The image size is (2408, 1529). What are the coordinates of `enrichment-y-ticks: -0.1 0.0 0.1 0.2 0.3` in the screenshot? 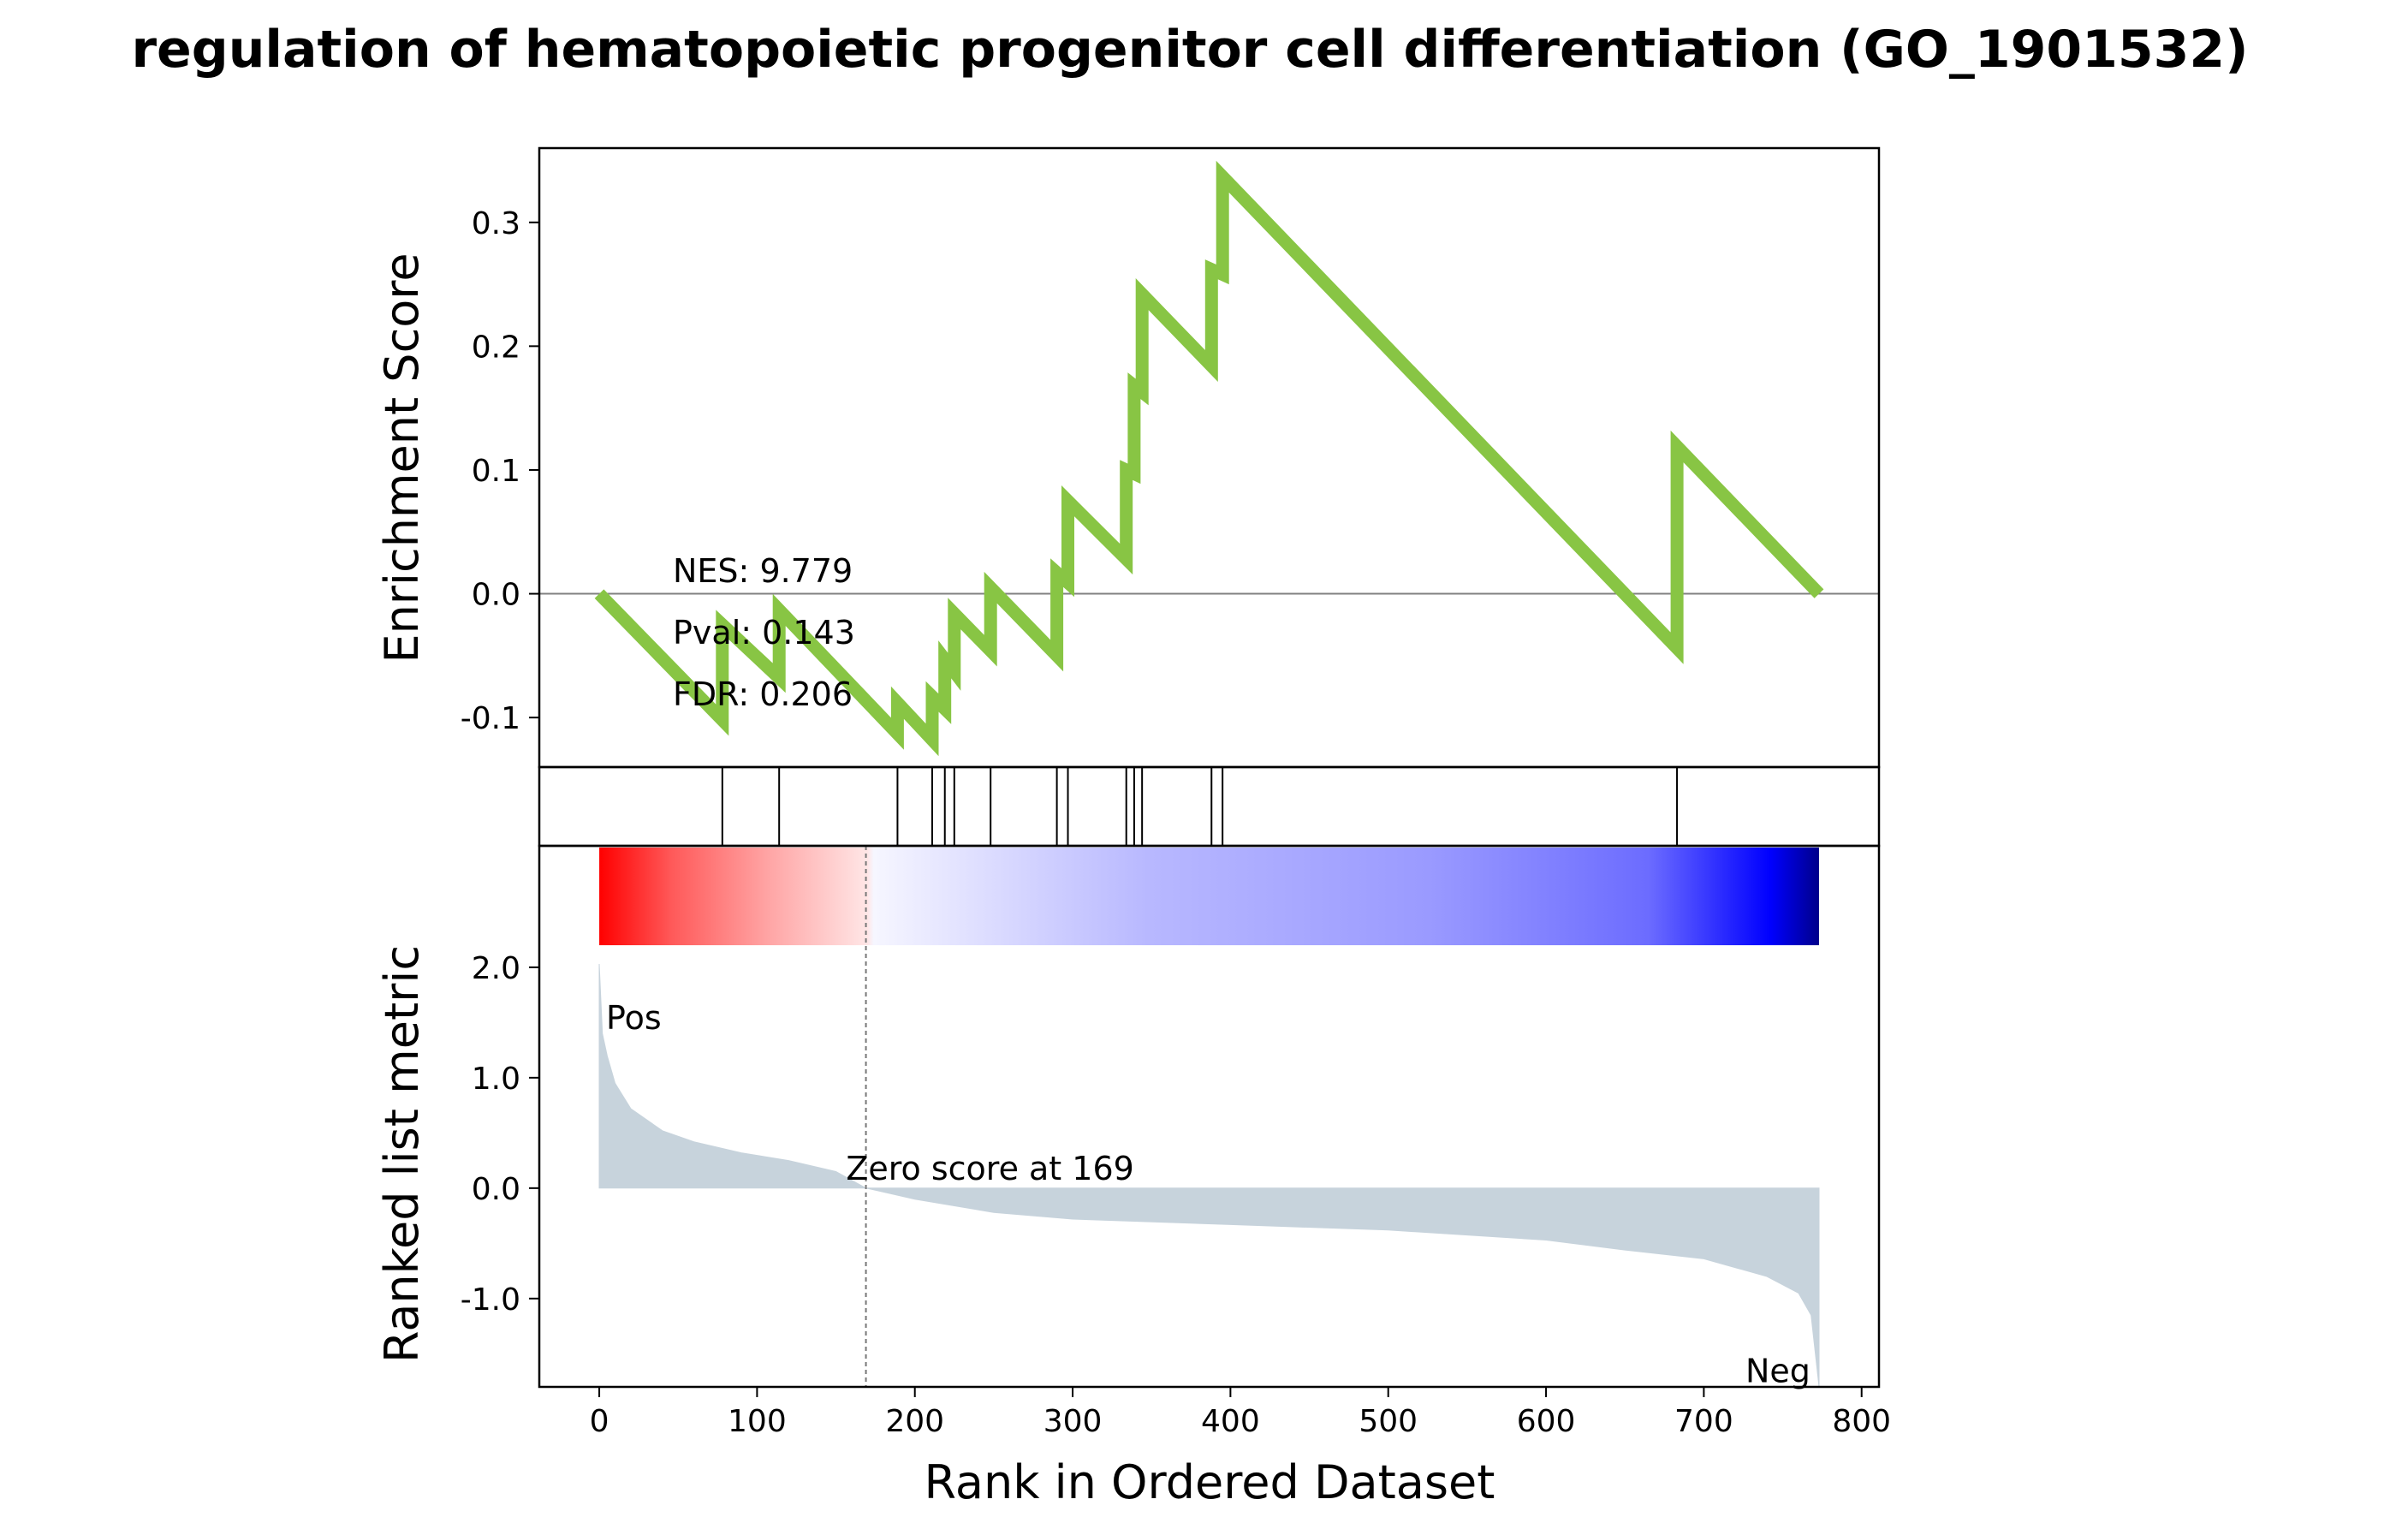 It's located at (500, 471).